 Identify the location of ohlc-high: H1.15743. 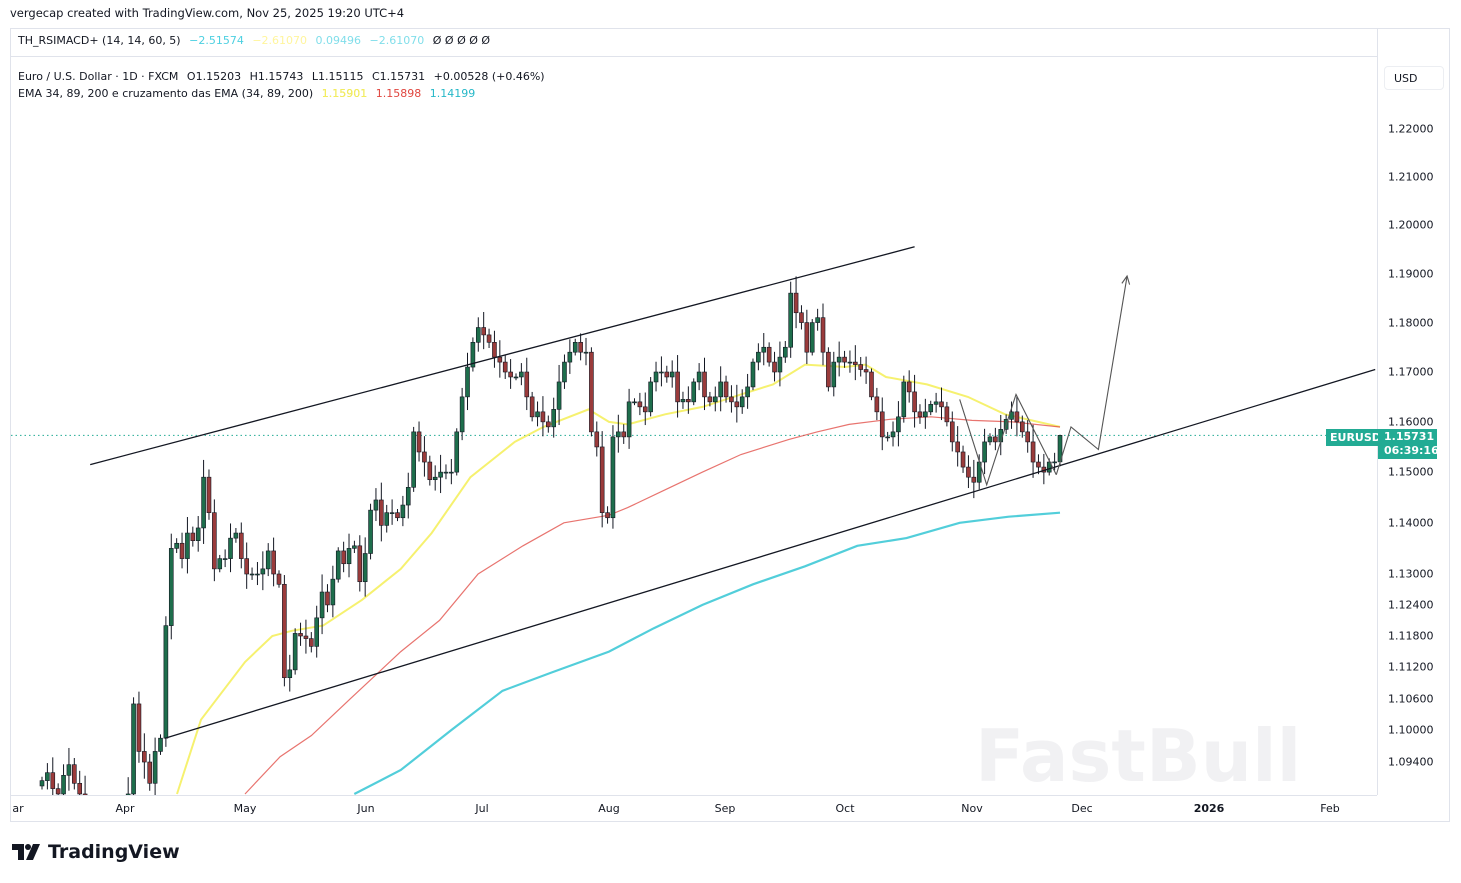
(276, 76).